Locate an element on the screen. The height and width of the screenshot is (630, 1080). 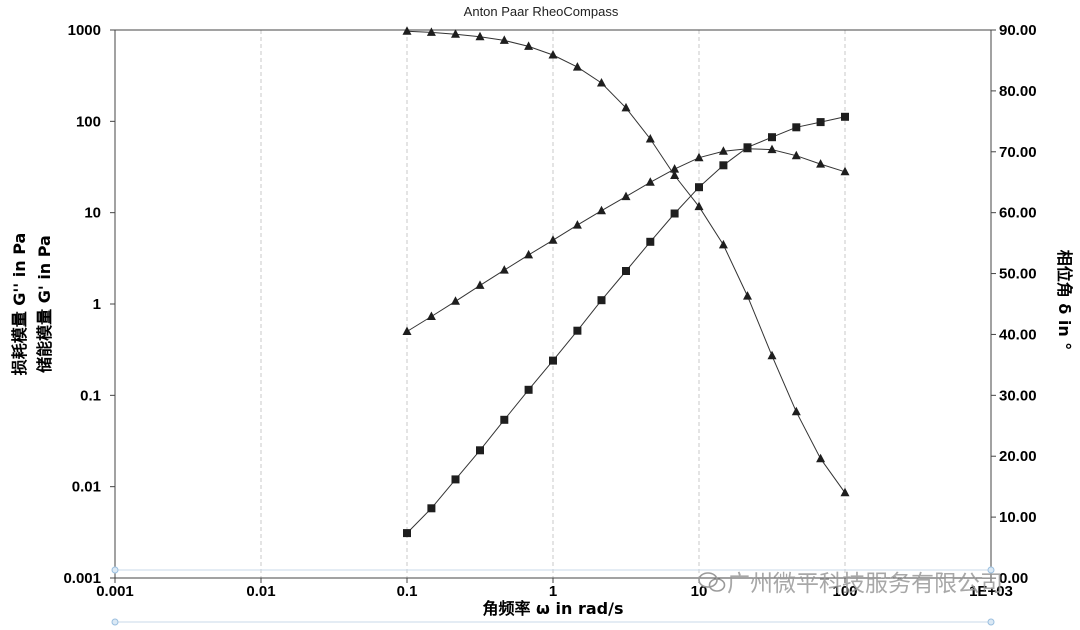
y2-tick-label: 60.00 is located at coordinates (1018, 213).